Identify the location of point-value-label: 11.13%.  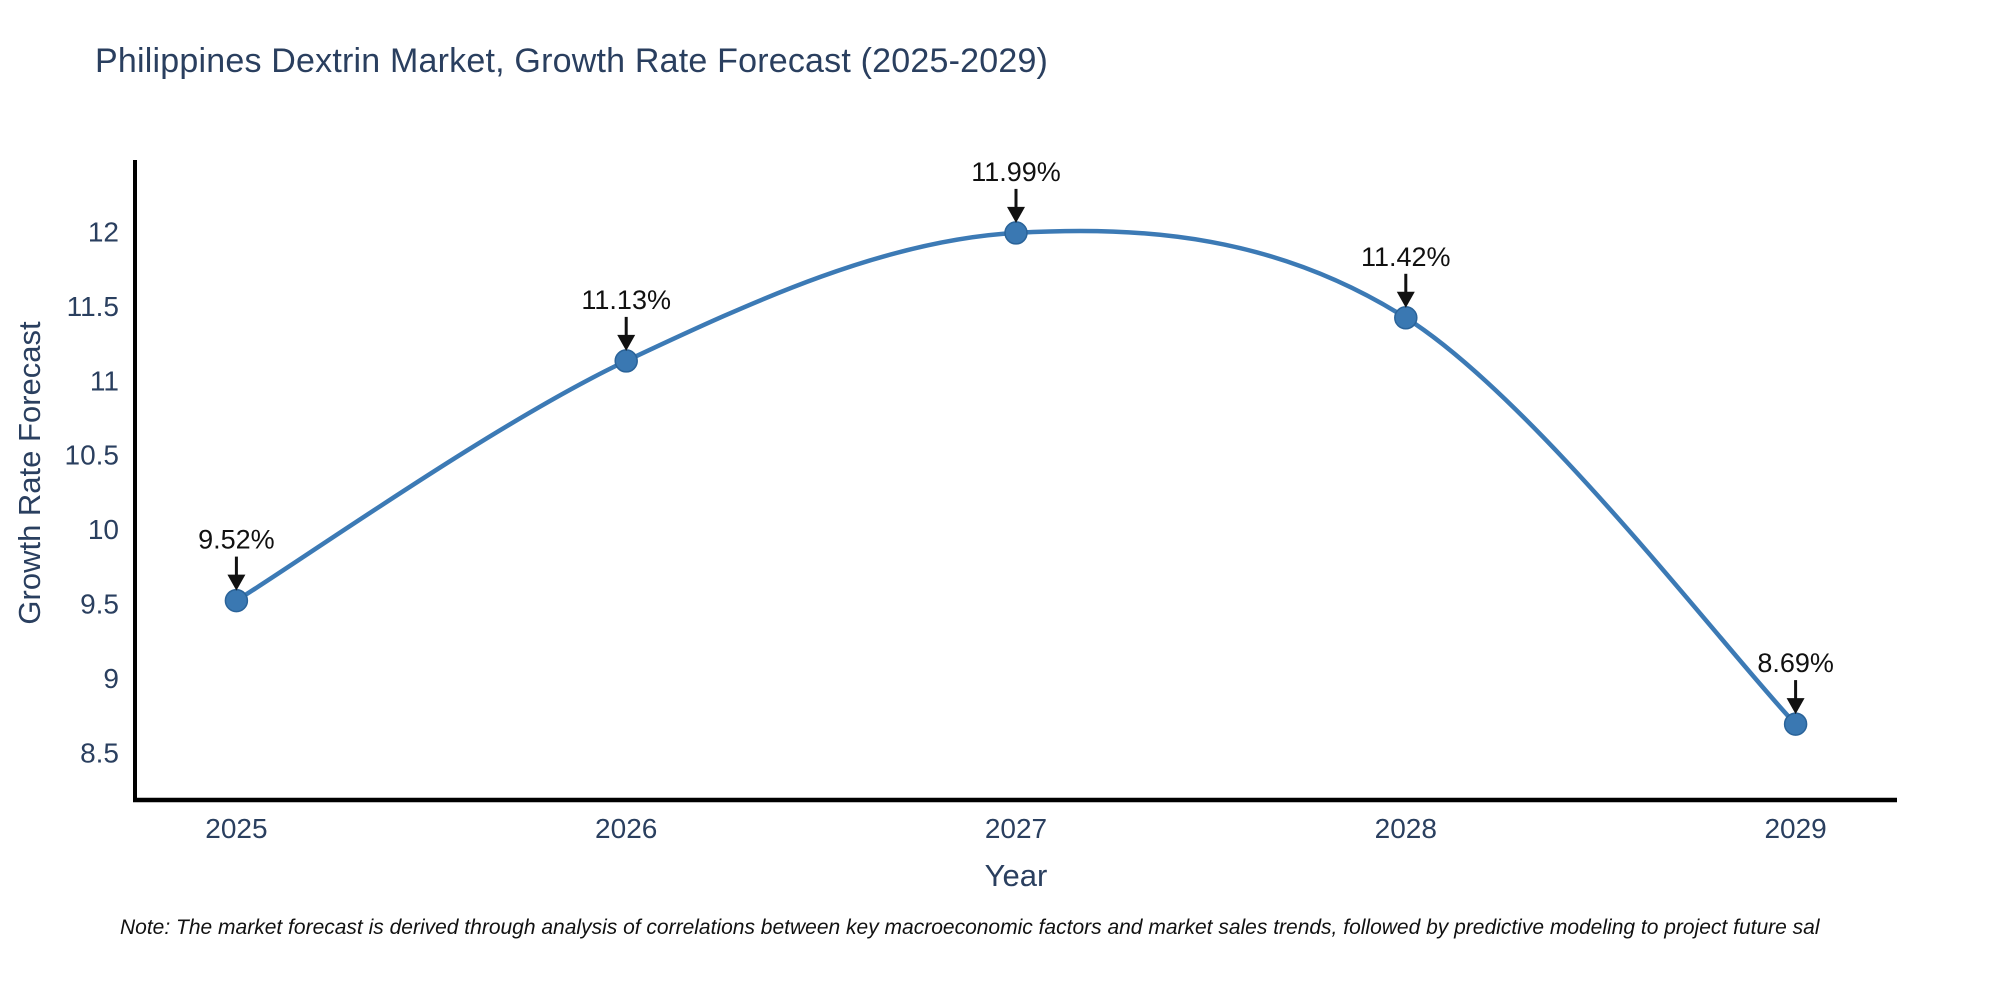
(626, 300).